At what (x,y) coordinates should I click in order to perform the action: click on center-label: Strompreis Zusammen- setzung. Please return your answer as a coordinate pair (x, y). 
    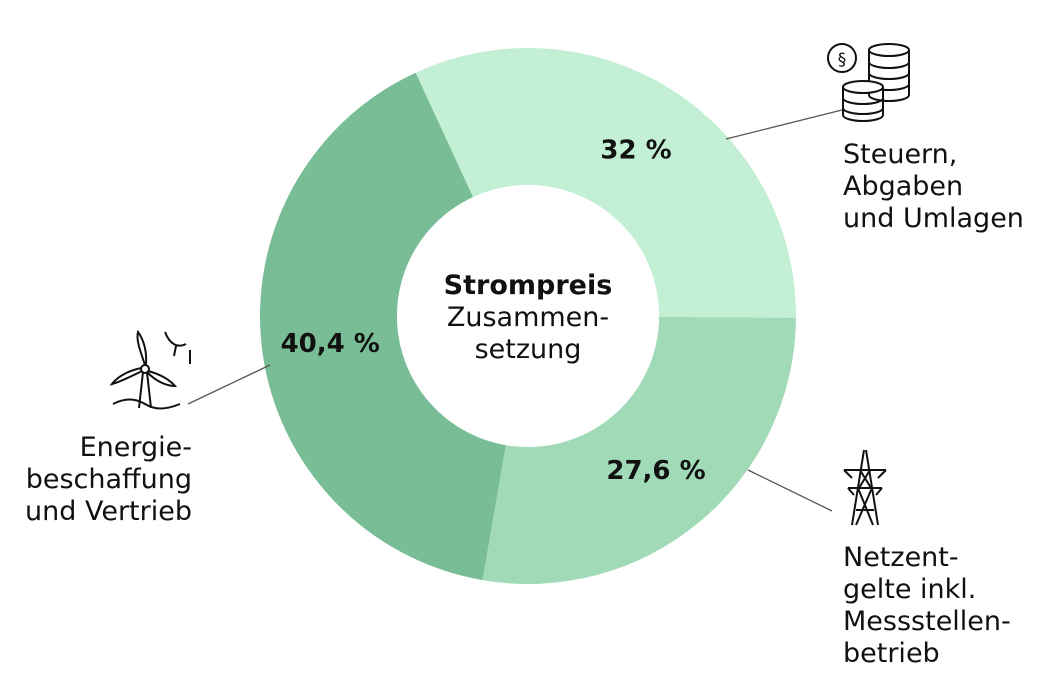
    Looking at the image, I should click on (528, 318).